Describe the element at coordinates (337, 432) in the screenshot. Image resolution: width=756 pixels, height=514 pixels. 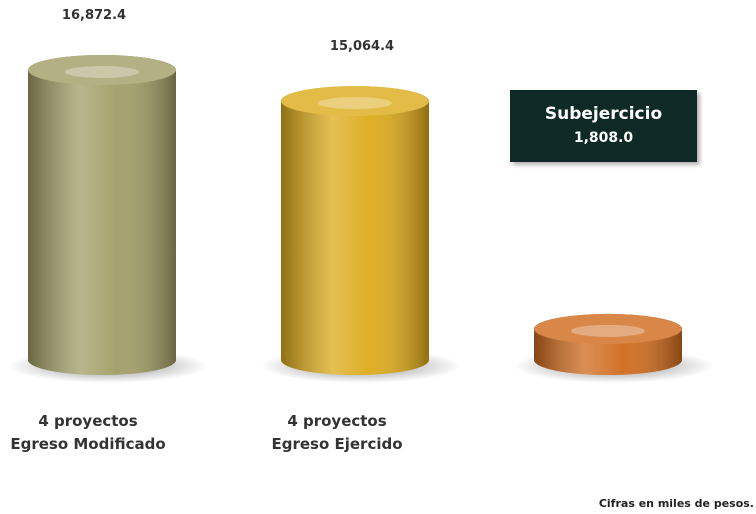
I see `x-tick-label: 4 proyectos Egreso Ejercido` at that location.